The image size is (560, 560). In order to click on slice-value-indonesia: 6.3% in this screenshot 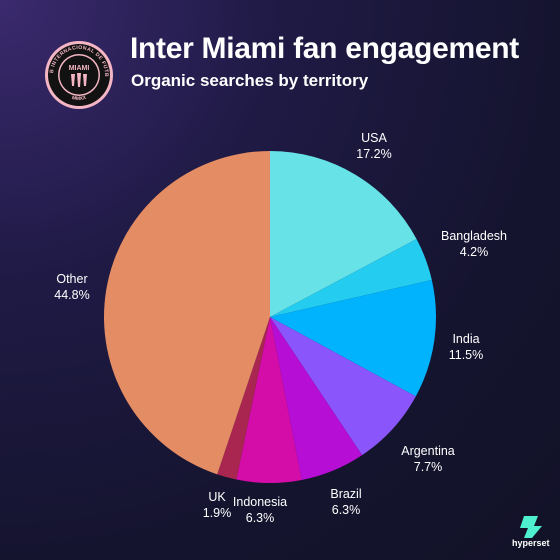, I will do `click(260, 518)`.